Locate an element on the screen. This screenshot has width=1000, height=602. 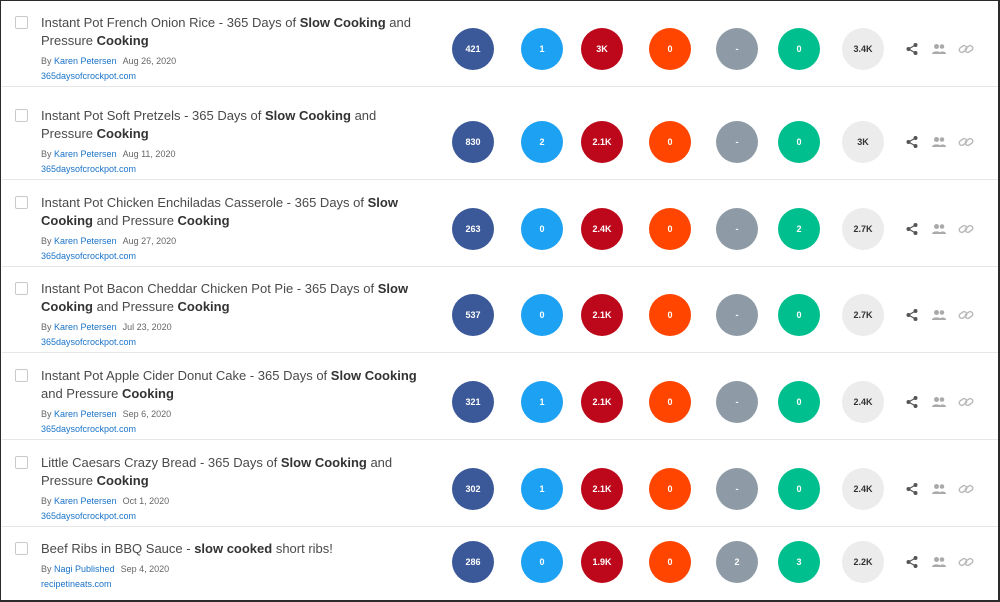
facebook-shares-badge: 263 is located at coordinates (473, 229).